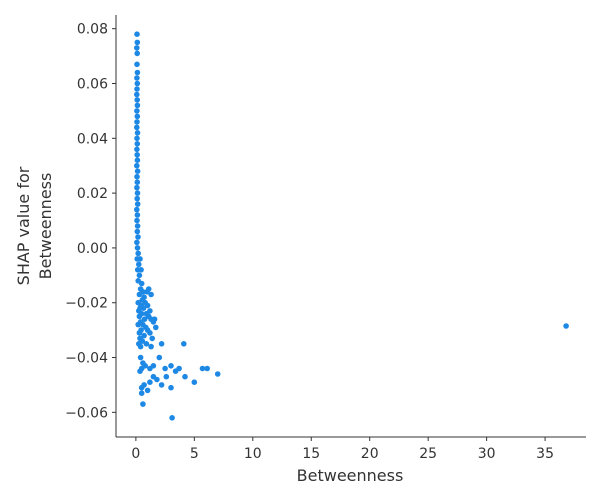  What do you see at coordinates (86, 359) in the screenshot?
I see `y-tick-label: −0.04` at bounding box center [86, 359].